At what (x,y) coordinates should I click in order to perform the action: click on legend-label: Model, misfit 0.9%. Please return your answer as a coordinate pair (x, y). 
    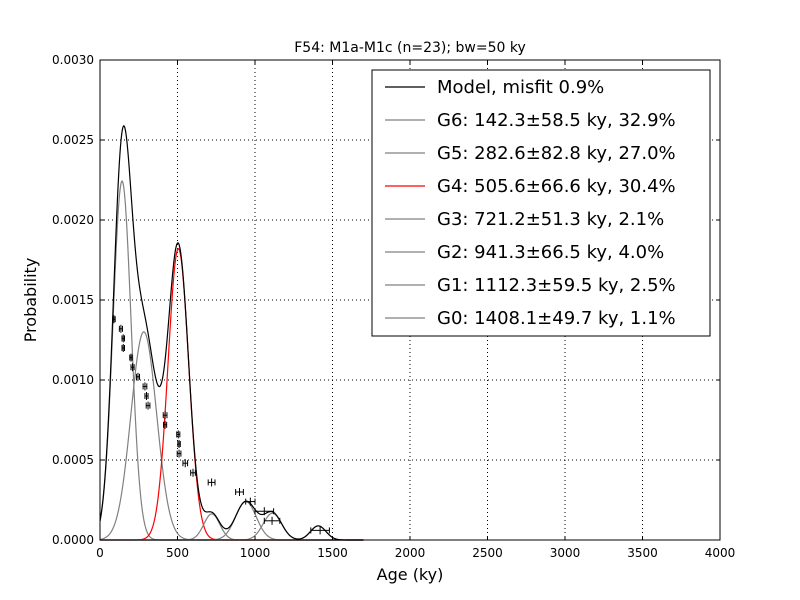
    Looking at the image, I should click on (520, 87).